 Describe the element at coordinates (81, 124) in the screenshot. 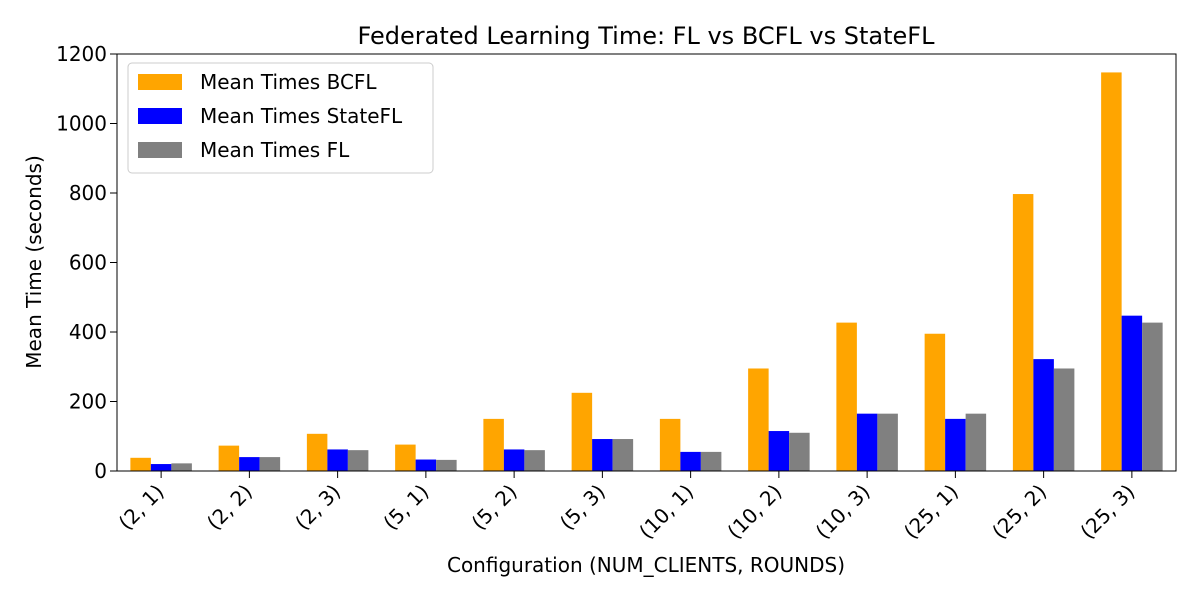

I see `y-tick-label: 1000` at that location.